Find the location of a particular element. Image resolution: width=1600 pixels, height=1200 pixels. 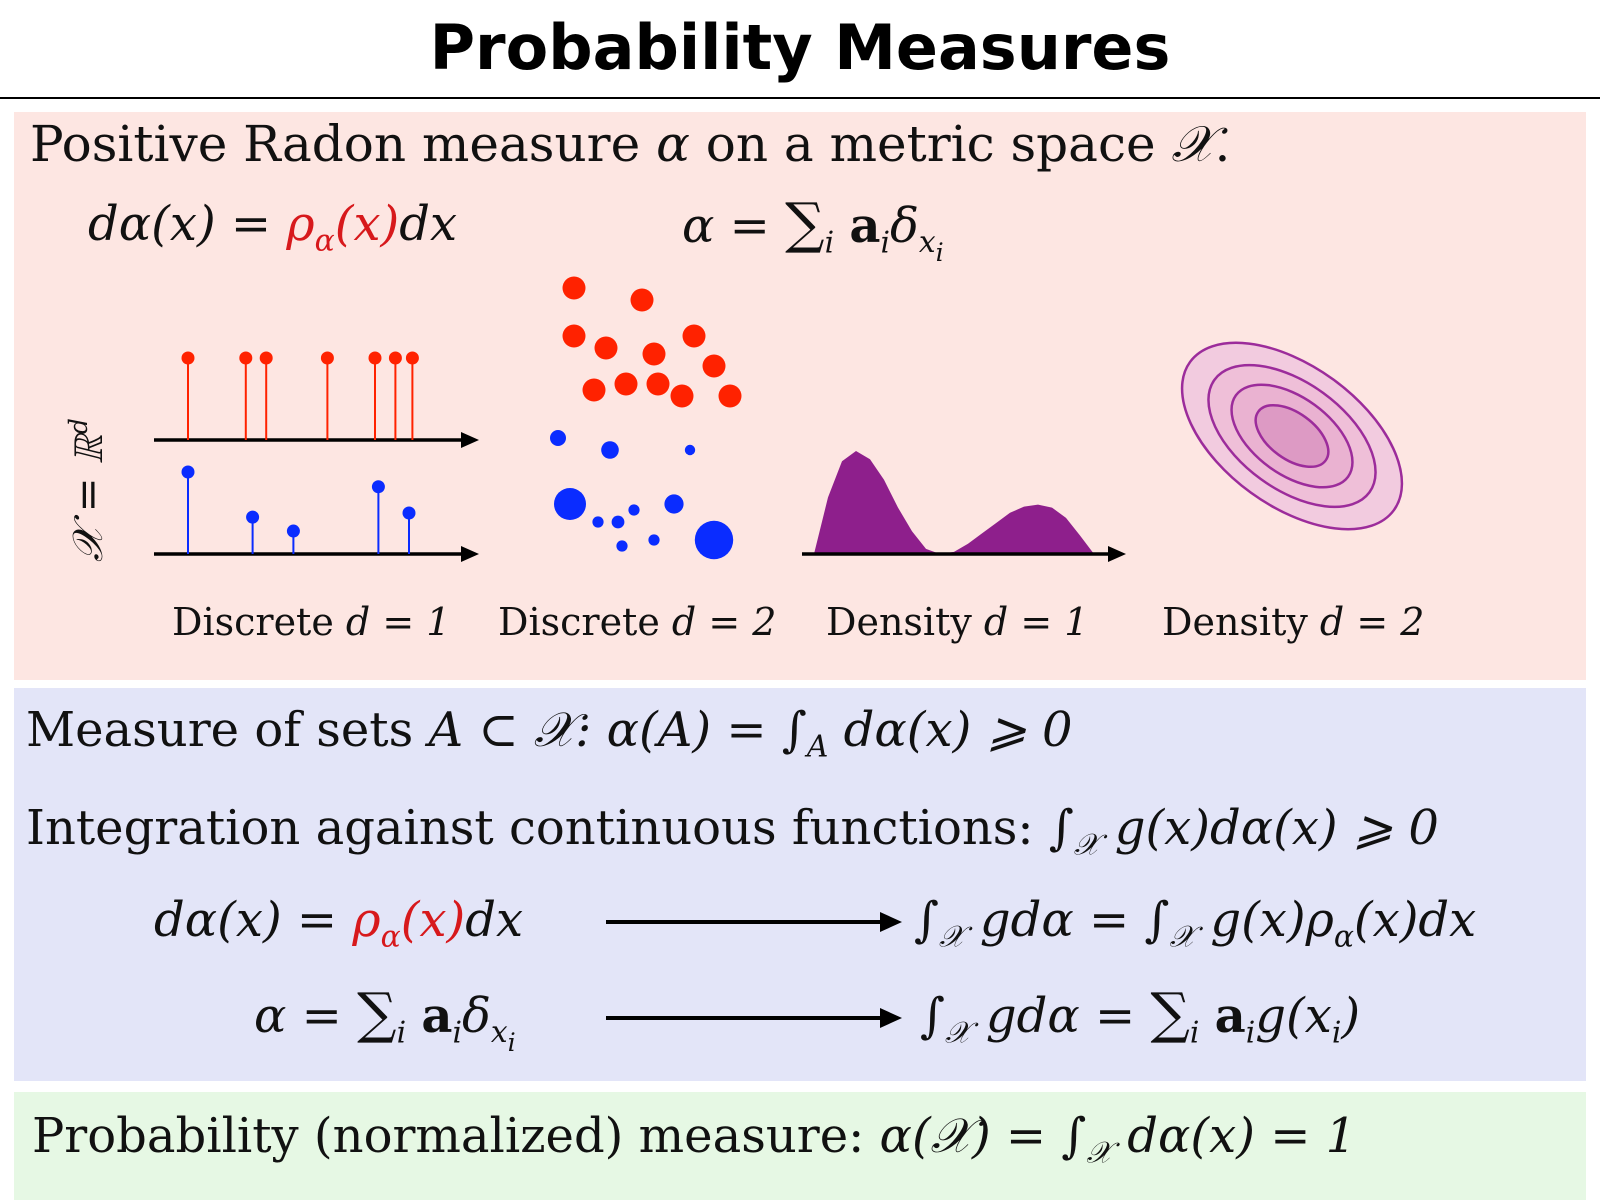

title-divider is located at coordinates (800, 98).